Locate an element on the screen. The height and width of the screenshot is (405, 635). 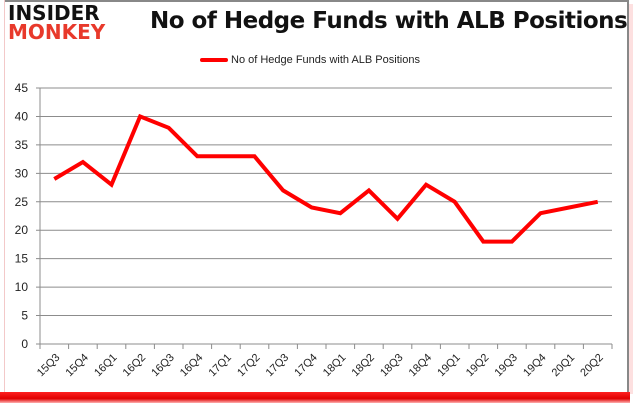
x-tick-label: 17Q1 is located at coordinates (220, 366).